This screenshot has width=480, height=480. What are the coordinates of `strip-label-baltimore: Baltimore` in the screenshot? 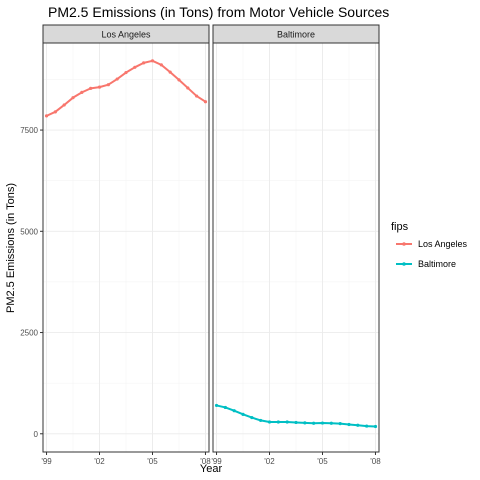 It's located at (296, 35).